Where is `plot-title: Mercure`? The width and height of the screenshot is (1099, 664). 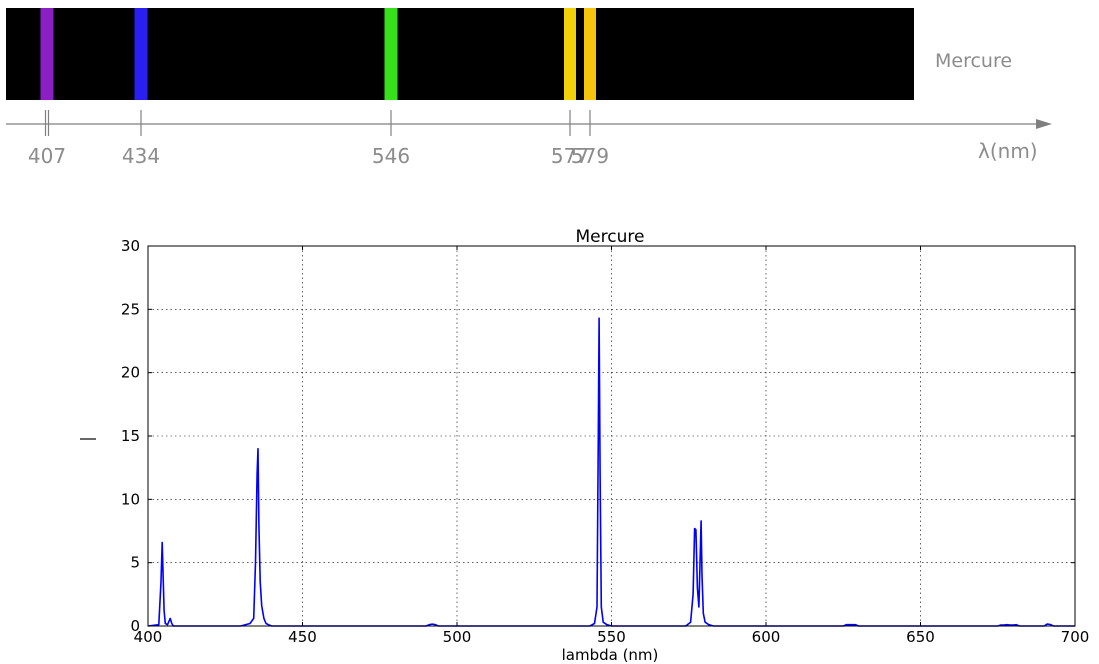
plot-title: Mercure is located at coordinates (610, 237).